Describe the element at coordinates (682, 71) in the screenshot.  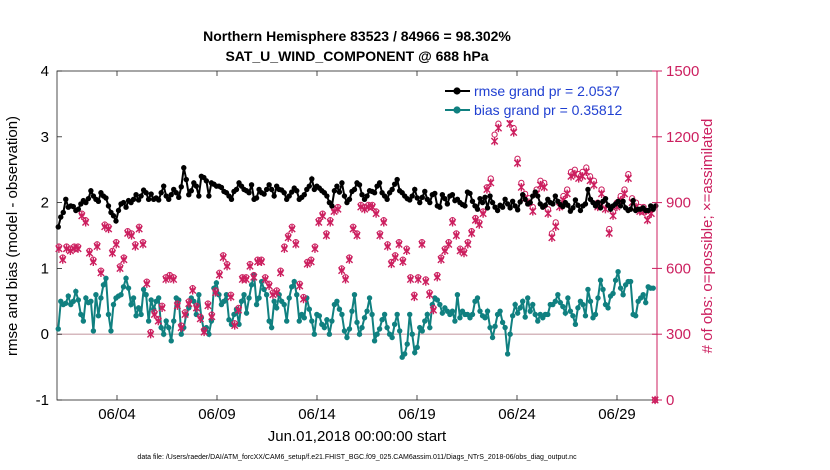
I see `right-tick-label: 1500` at that location.